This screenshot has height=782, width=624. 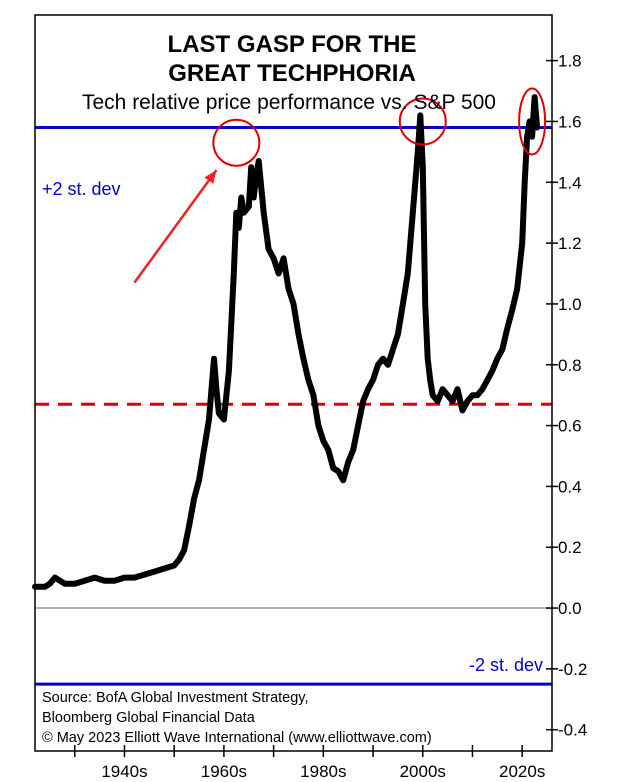 I want to click on y-tick-label: 1.0, so click(x=570, y=304).